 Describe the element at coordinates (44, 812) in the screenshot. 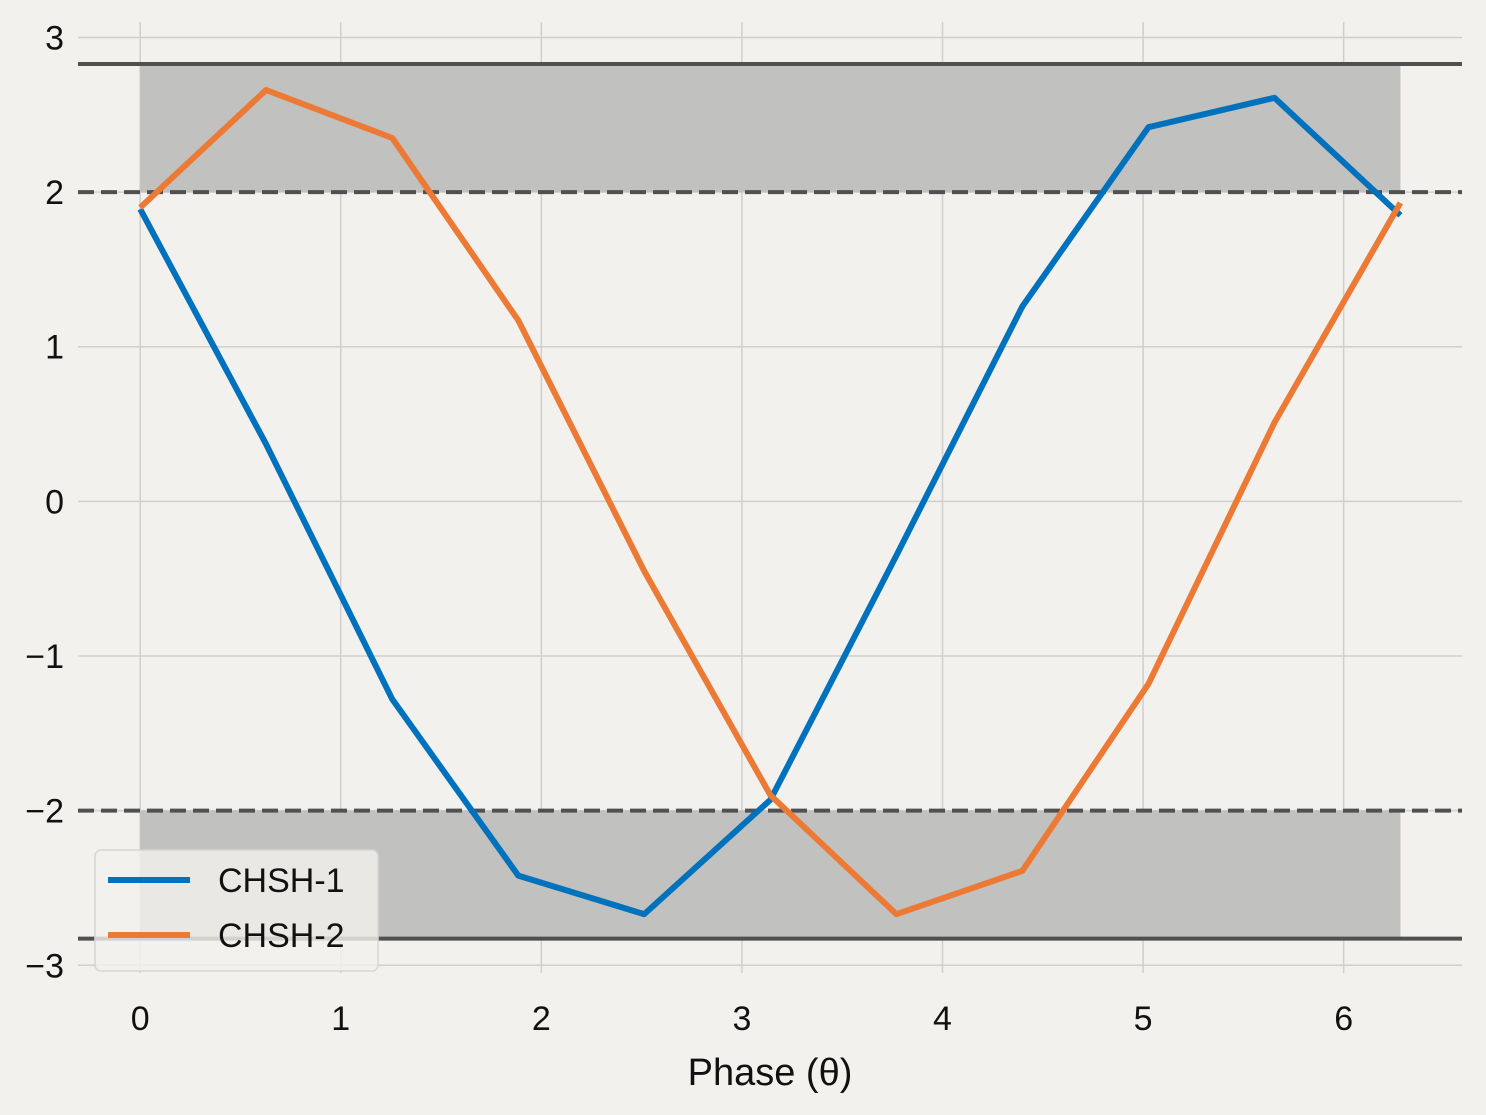

I see `y-tick-label: −2` at that location.